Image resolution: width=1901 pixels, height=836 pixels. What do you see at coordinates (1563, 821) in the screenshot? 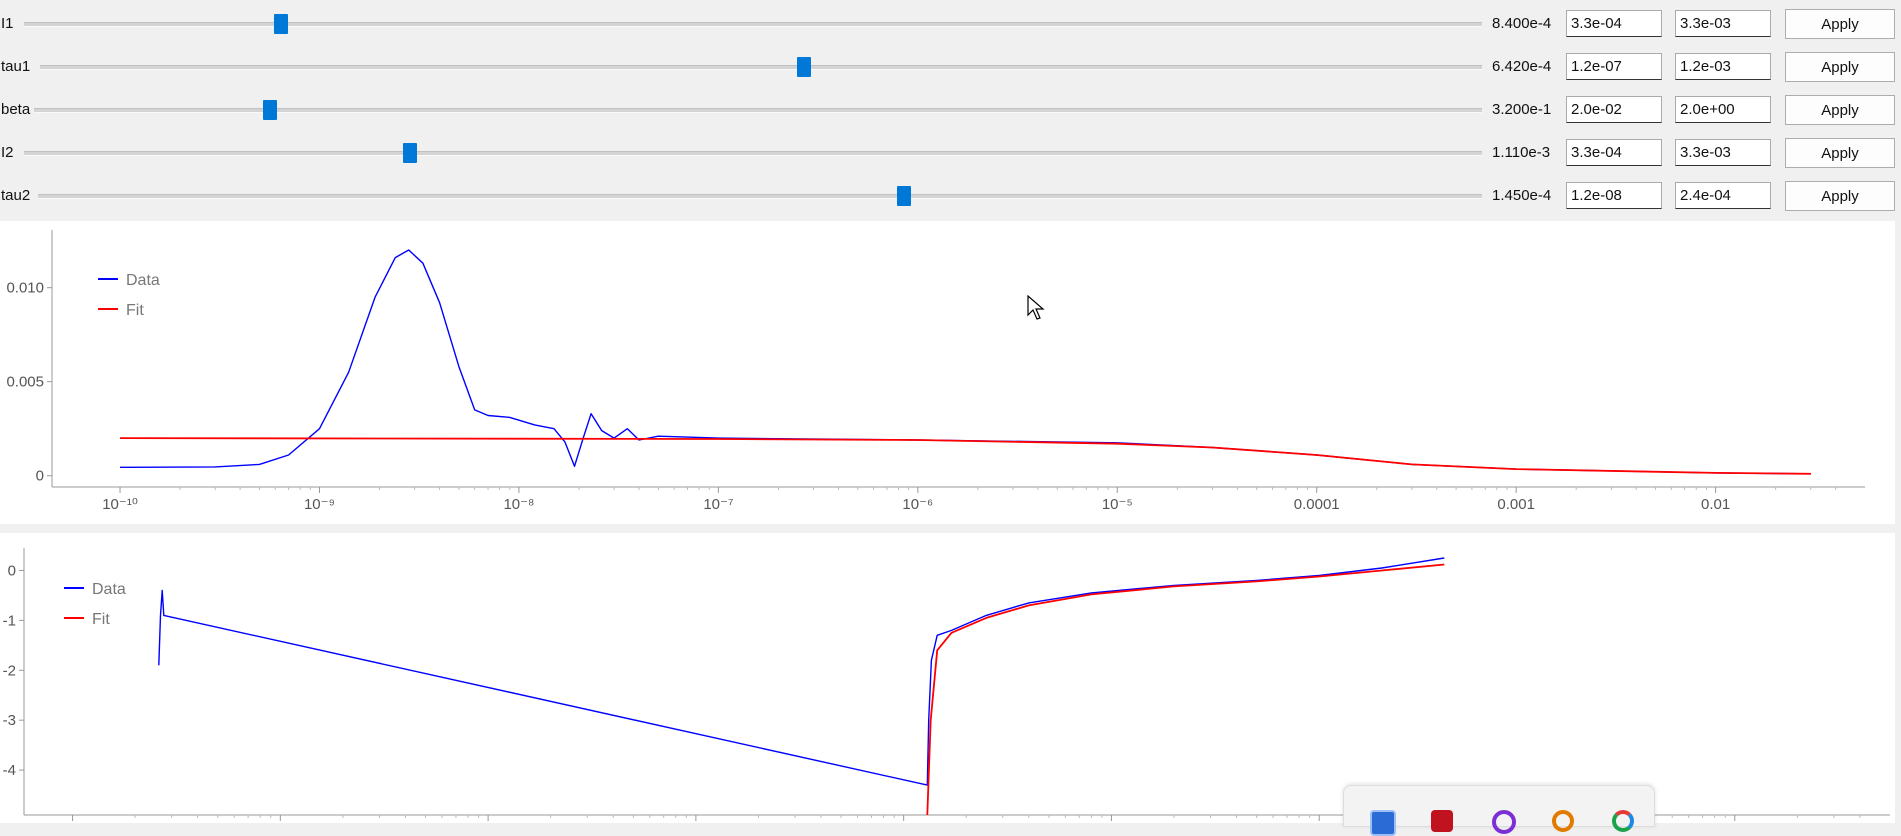
I see `pin-app-icon` at bounding box center [1563, 821].